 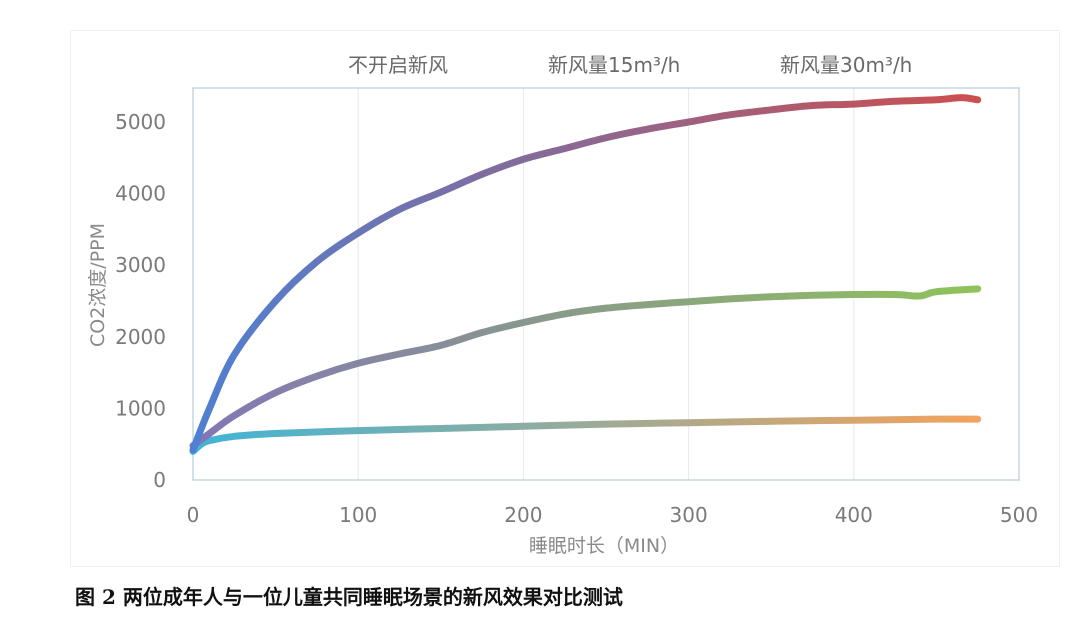 What do you see at coordinates (140, 337) in the screenshot?
I see `y-tick-label: 2000` at bounding box center [140, 337].